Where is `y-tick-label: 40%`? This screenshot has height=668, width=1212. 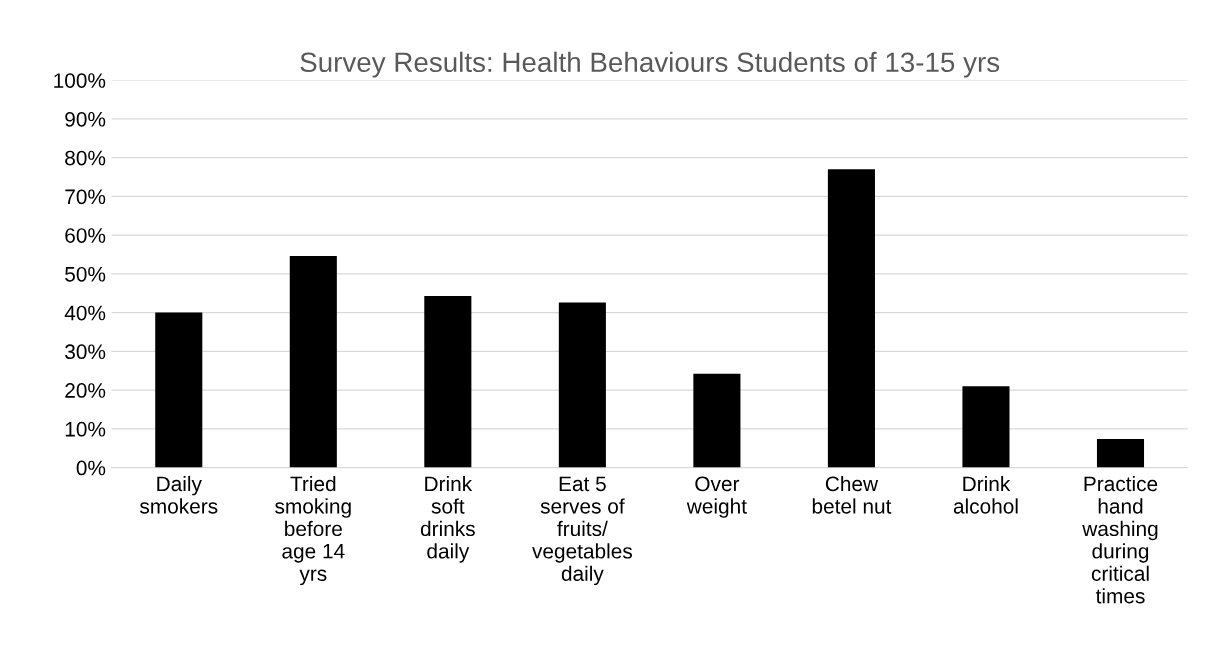 y-tick-label: 40% is located at coordinates (85, 313).